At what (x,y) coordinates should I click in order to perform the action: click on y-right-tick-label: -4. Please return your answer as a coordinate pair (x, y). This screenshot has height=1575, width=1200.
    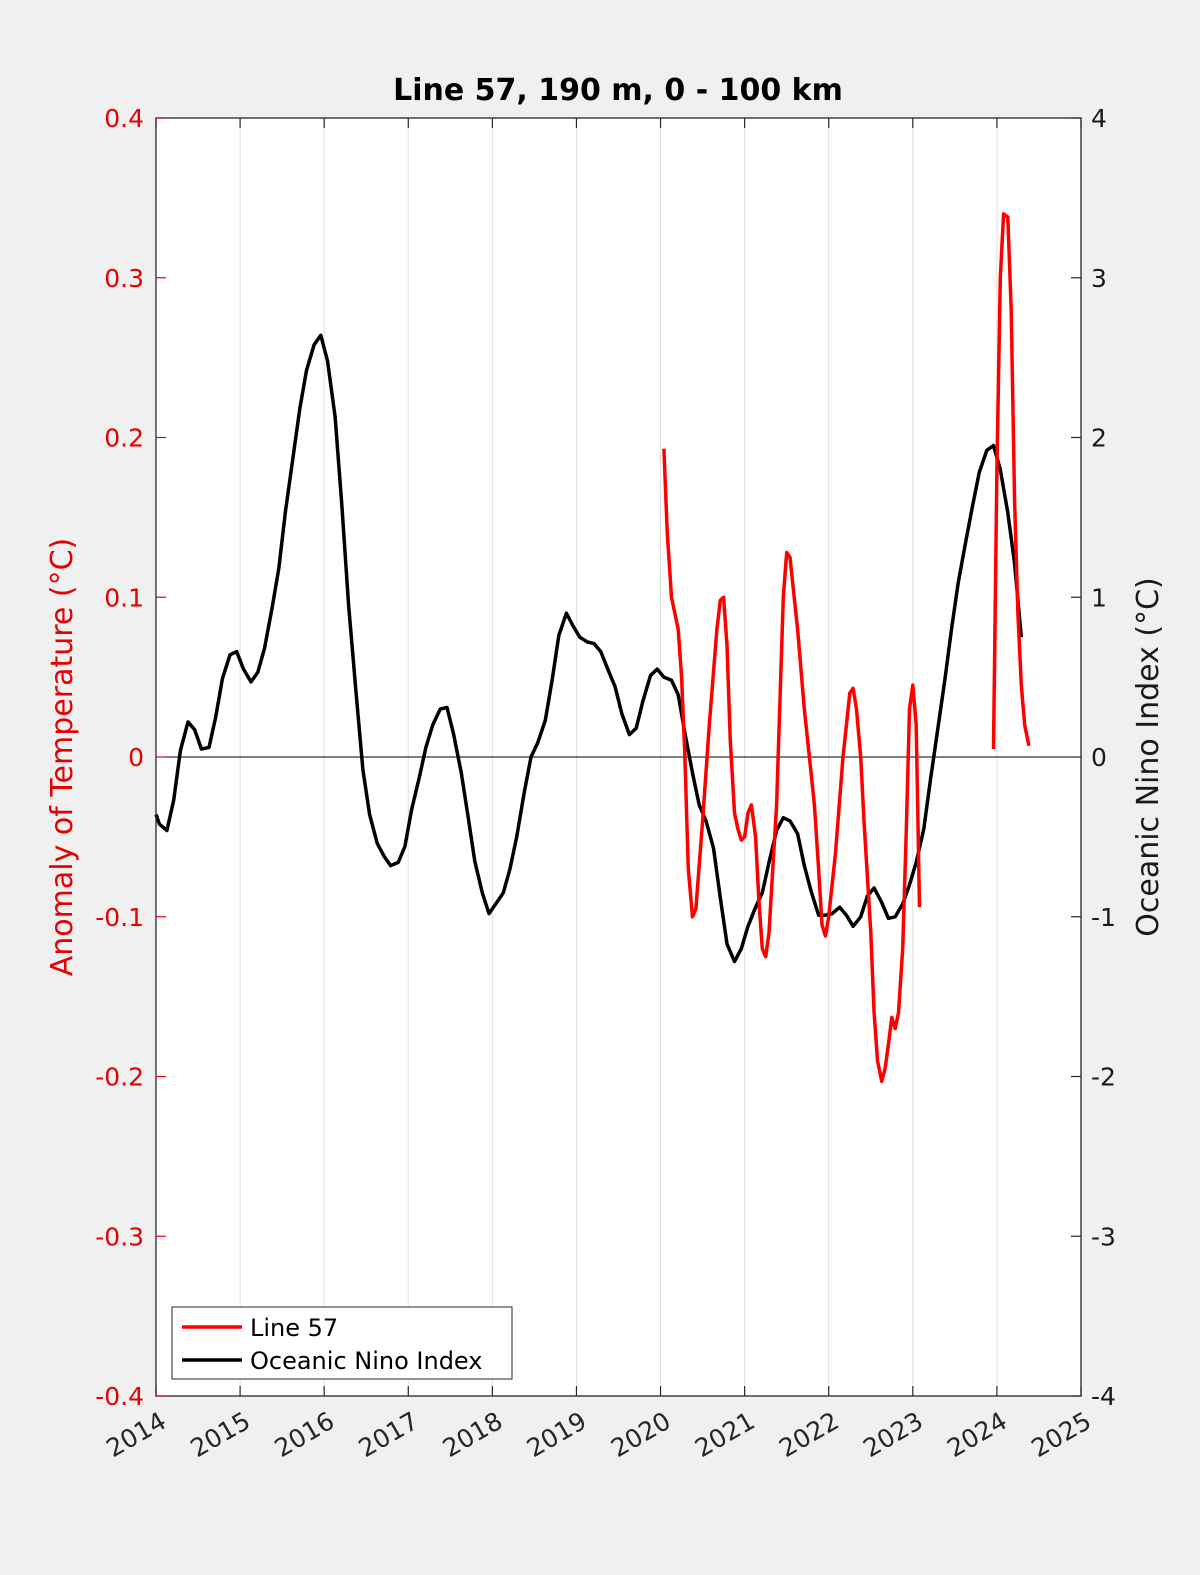
    Looking at the image, I should click on (1103, 1396).